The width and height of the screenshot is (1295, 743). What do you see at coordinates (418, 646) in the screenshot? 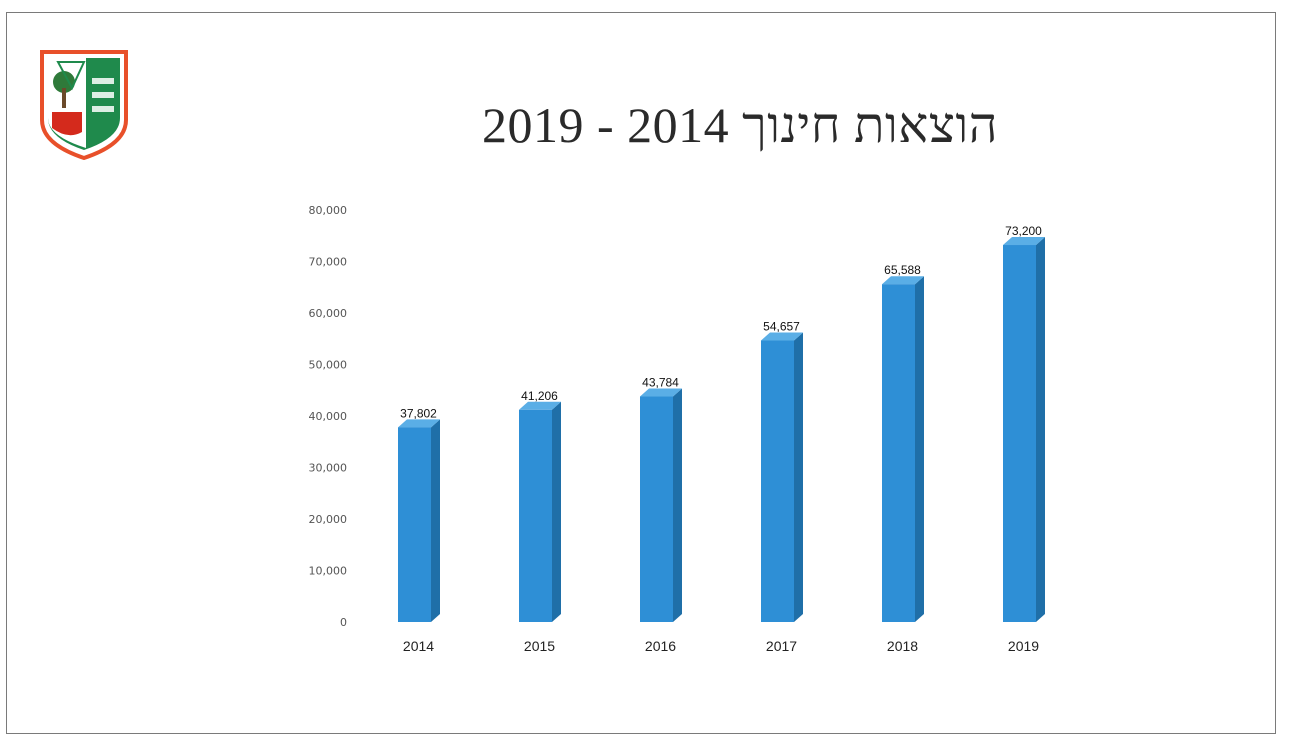
I see `x-category-label: 2014` at bounding box center [418, 646].